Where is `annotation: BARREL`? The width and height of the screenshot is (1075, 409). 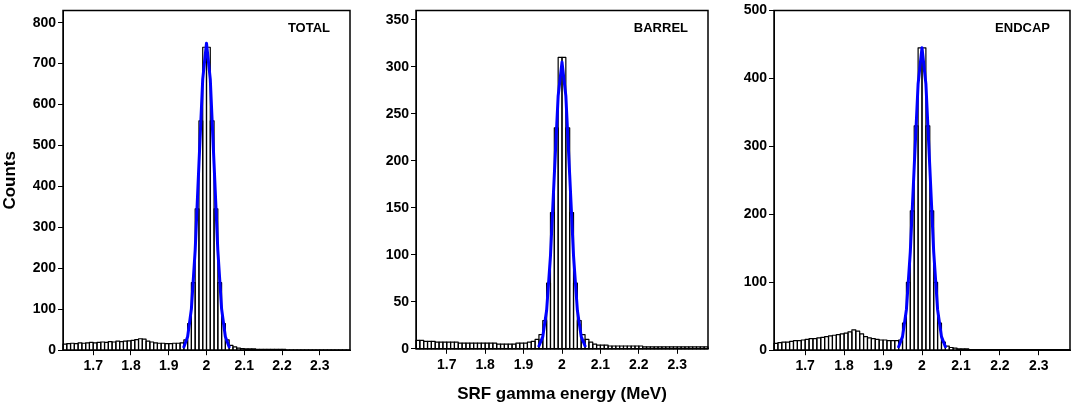 annotation: BARREL is located at coordinates (661, 28).